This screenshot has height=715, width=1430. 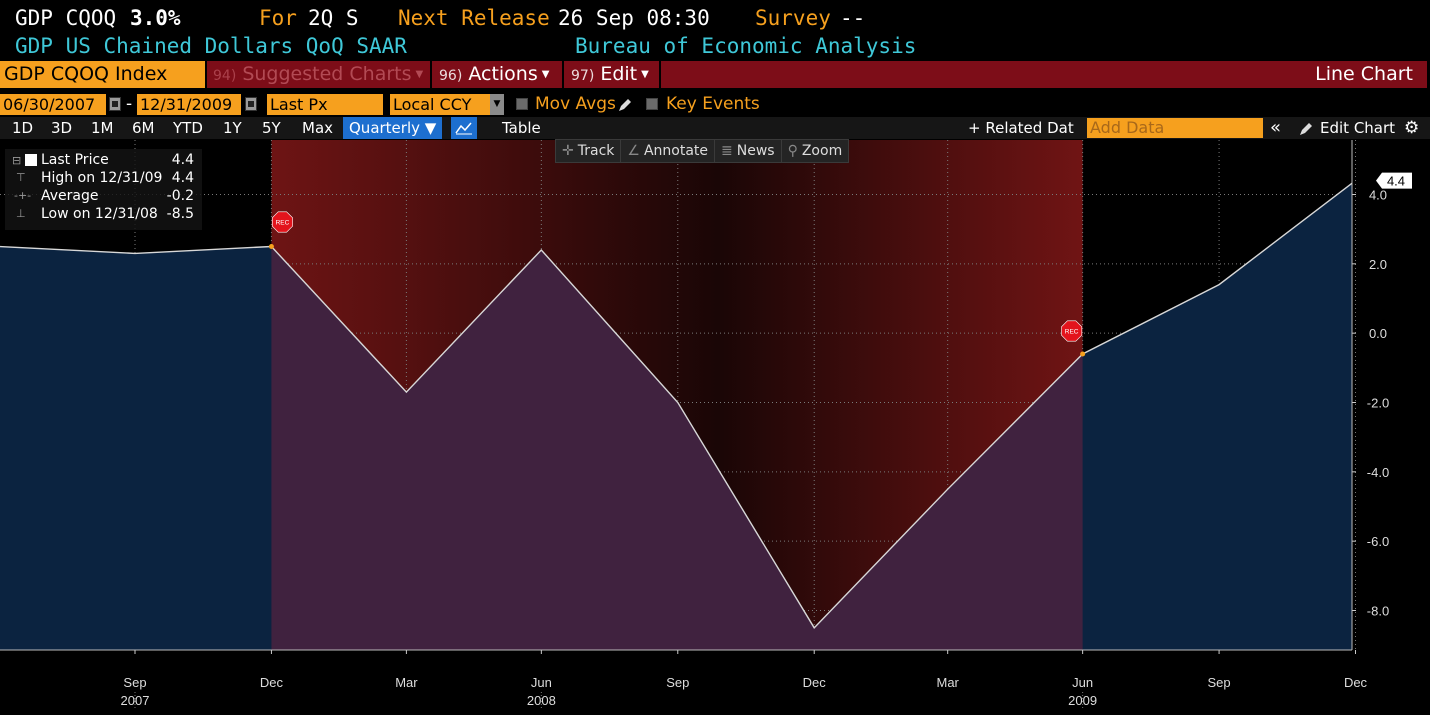 What do you see at coordinates (327, 74) in the screenshot?
I see `suggested-label: Suggested Charts` at bounding box center [327, 74].